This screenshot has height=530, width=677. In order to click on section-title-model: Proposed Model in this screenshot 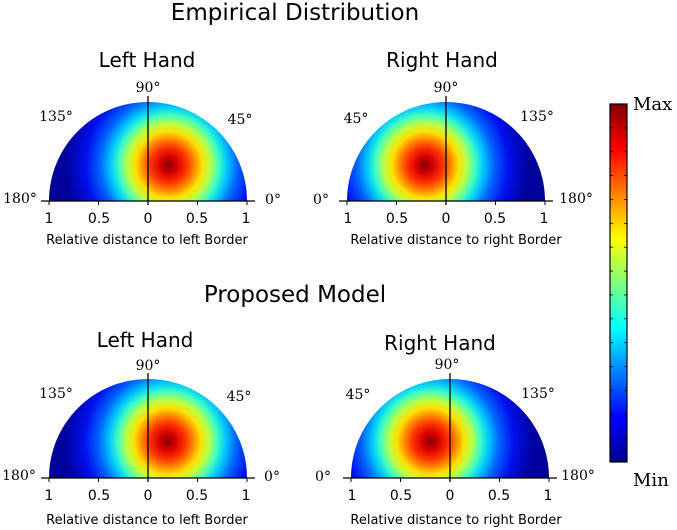, I will do `click(295, 295)`.